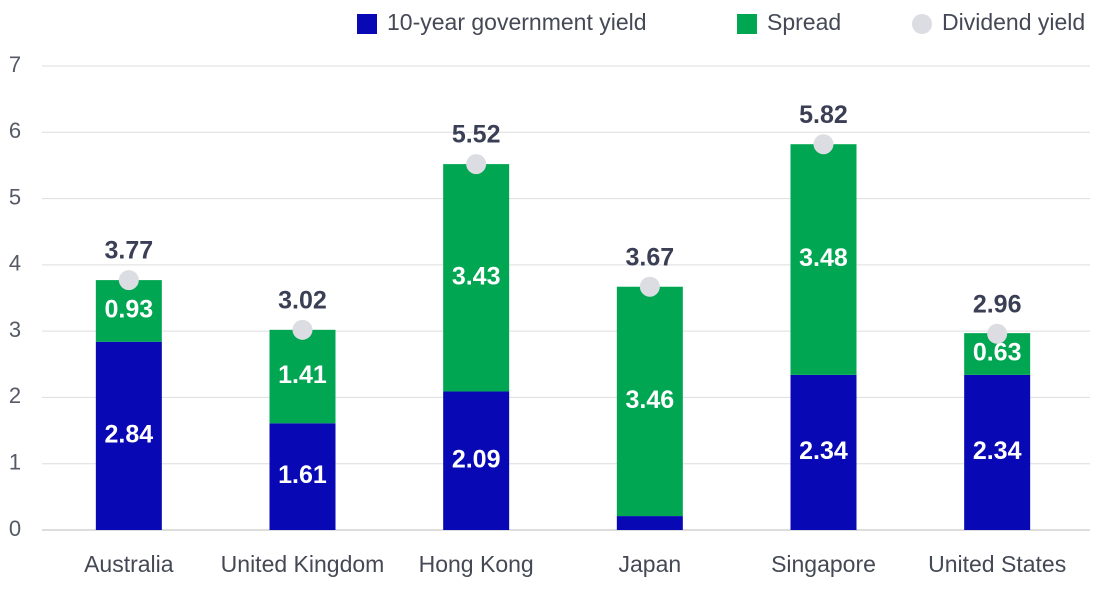 The height and width of the screenshot is (592, 1102). What do you see at coordinates (15, 395) in the screenshot?
I see `y-tick-label: 2` at bounding box center [15, 395].